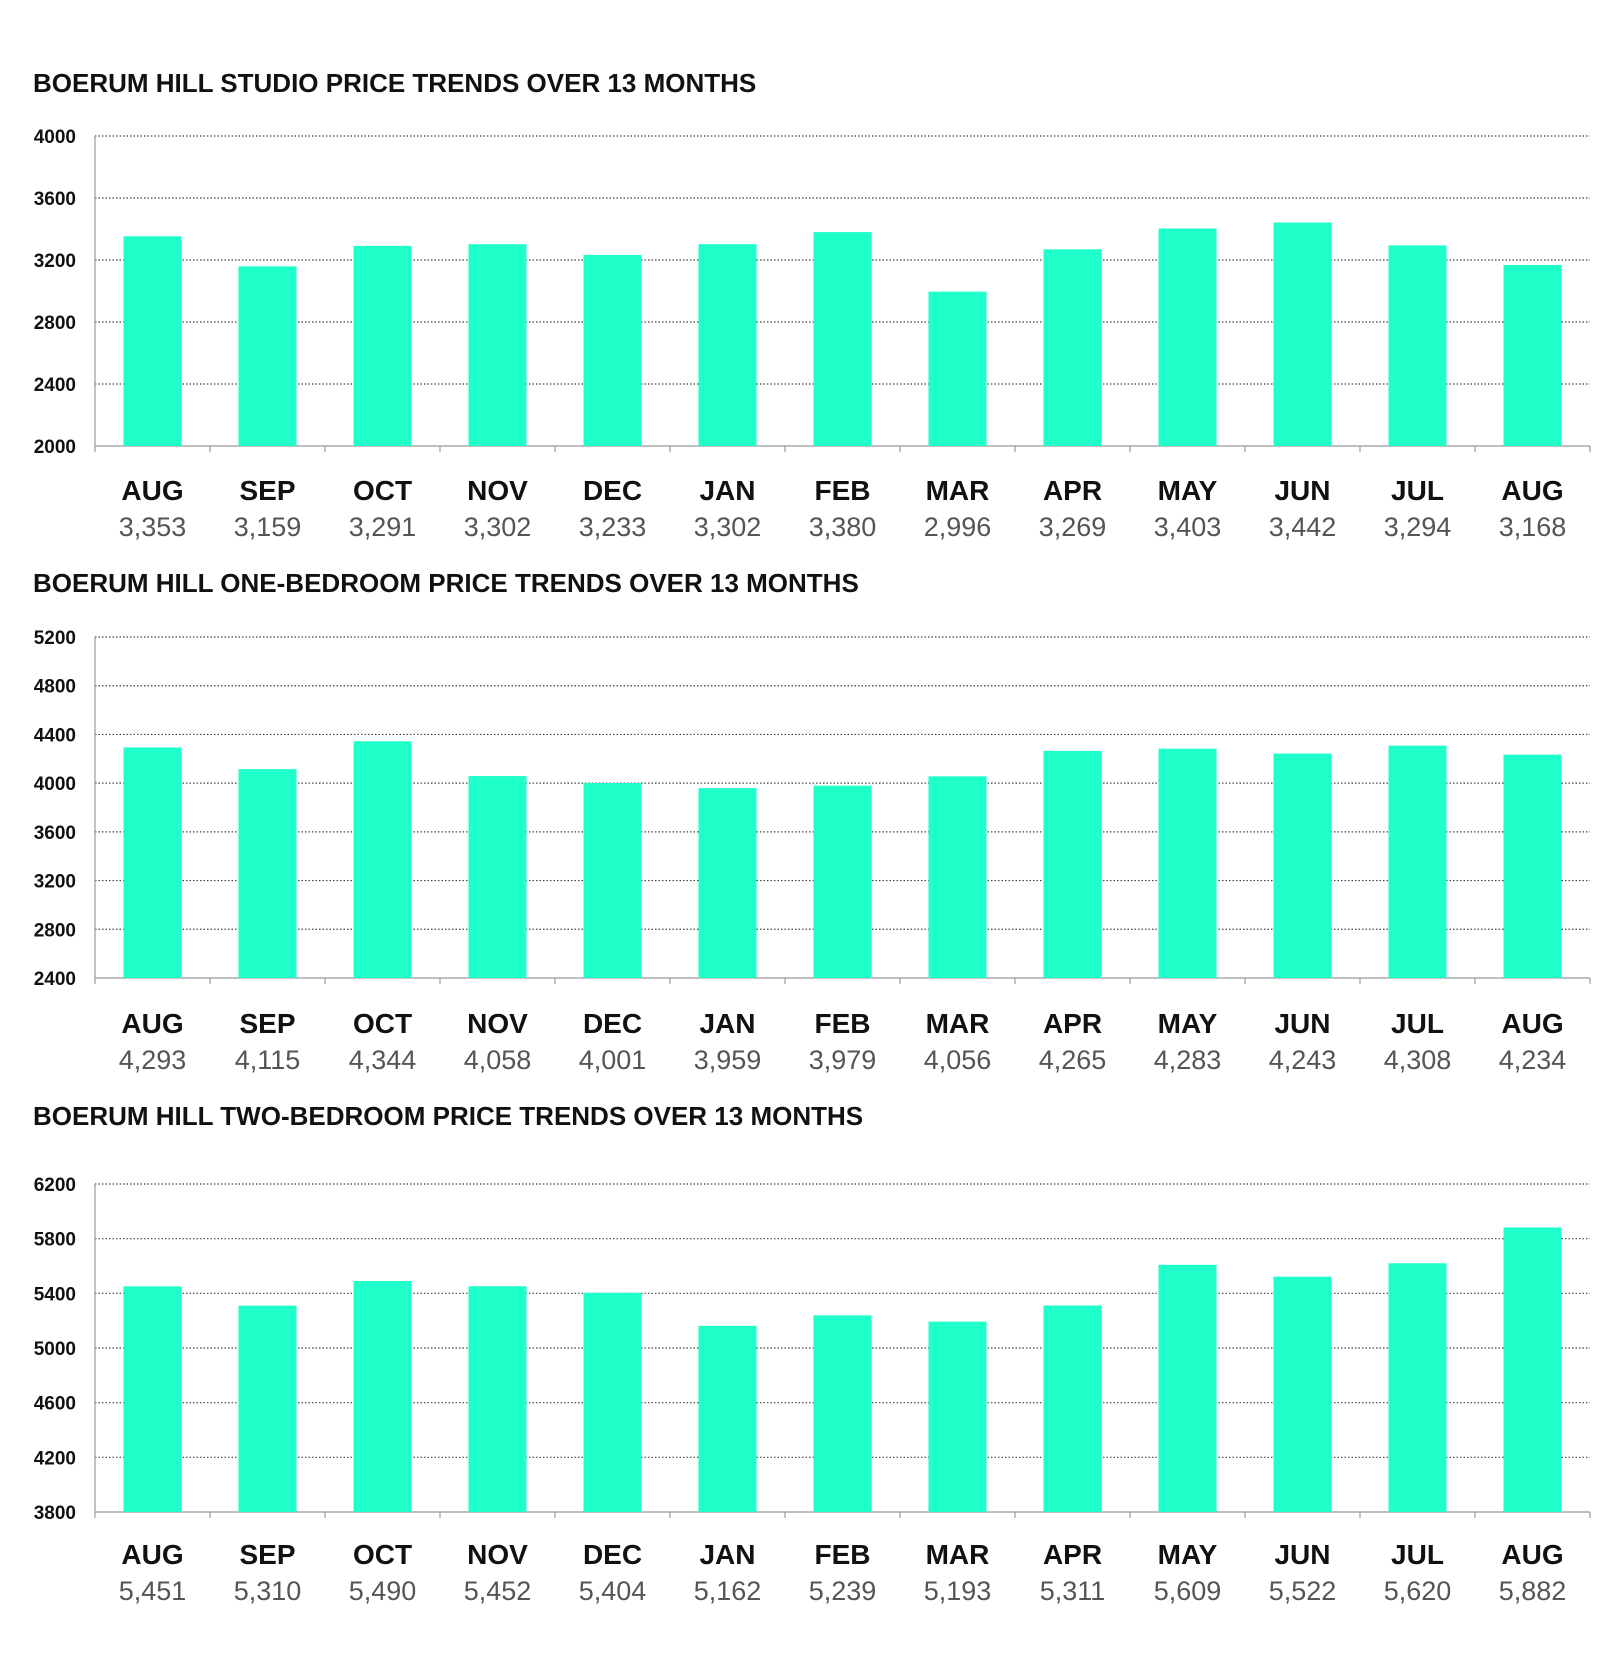 The height and width of the screenshot is (1669, 1600). What do you see at coordinates (55, 1404) in the screenshot?
I see `y-tick-label: 4600` at bounding box center [55, 1404].